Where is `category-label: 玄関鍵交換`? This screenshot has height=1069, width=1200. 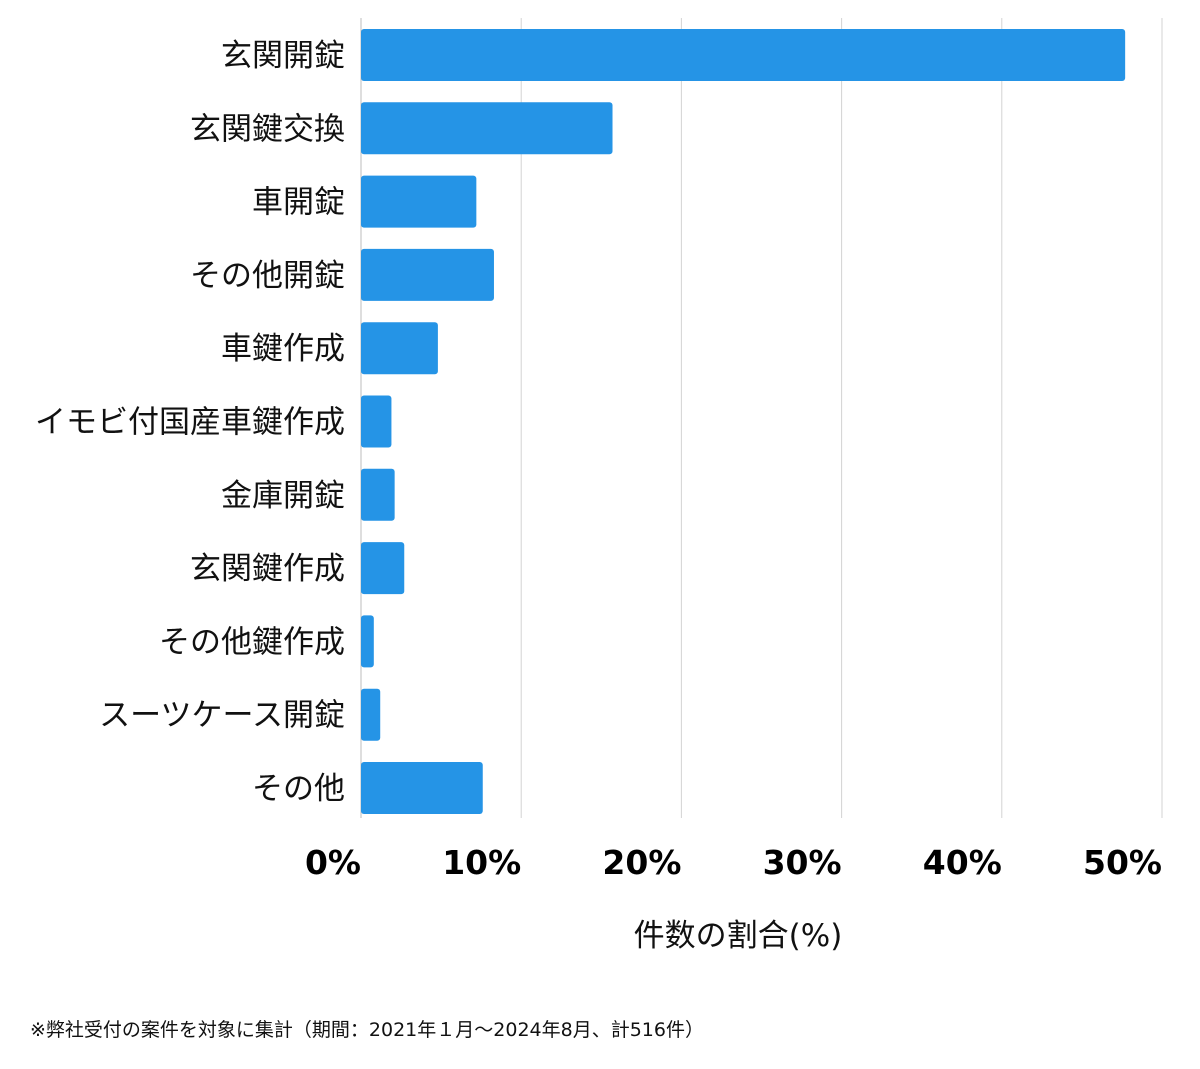
category-label: 玄関鍵交換 is located at coordinates (267, 129).